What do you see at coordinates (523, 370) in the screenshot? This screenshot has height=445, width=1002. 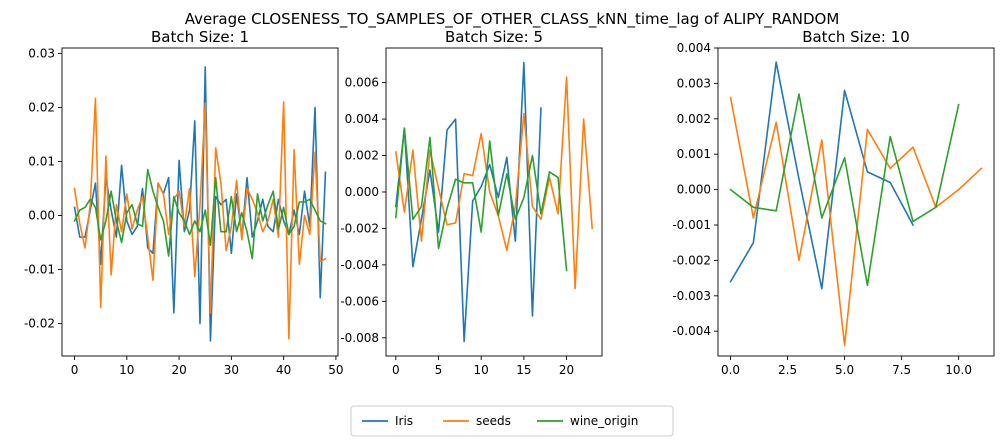 I see `x-tick-label: 15` at bounding box center [523, 370].